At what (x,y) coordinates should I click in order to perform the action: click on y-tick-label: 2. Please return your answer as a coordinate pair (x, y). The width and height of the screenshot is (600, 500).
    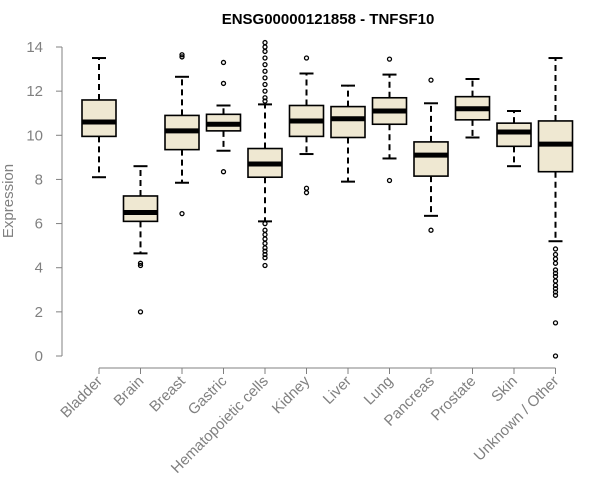
    Looking at the image, I should click on (39, 312).